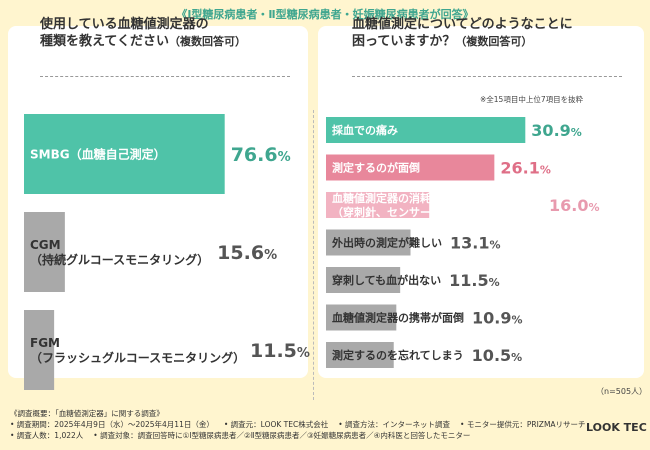 The width and height of the screenshot is (650, 450). What do you see at coordinates (98, 153) in the screenshot?
I see `category-label: SMBG（血糖自己測定）` at bounding box center [98, 153].